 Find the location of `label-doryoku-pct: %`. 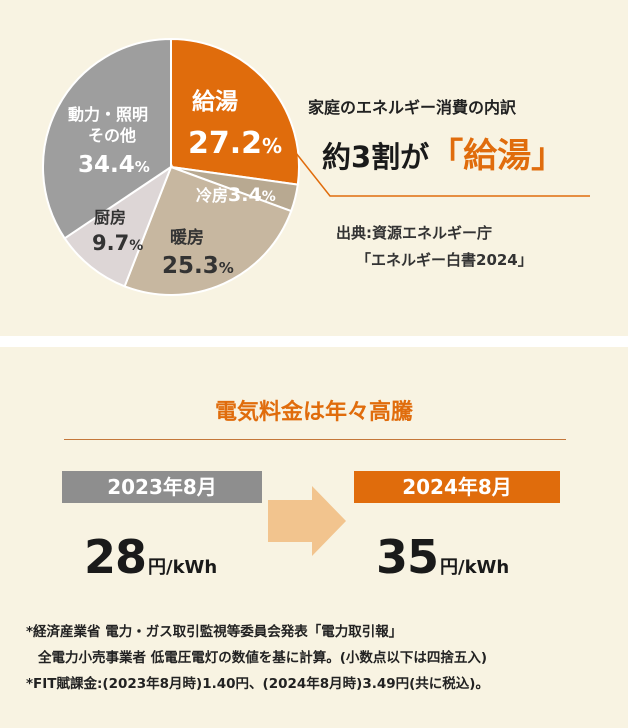

label-doryoku-pct: % is located at coordinates (142, 167).